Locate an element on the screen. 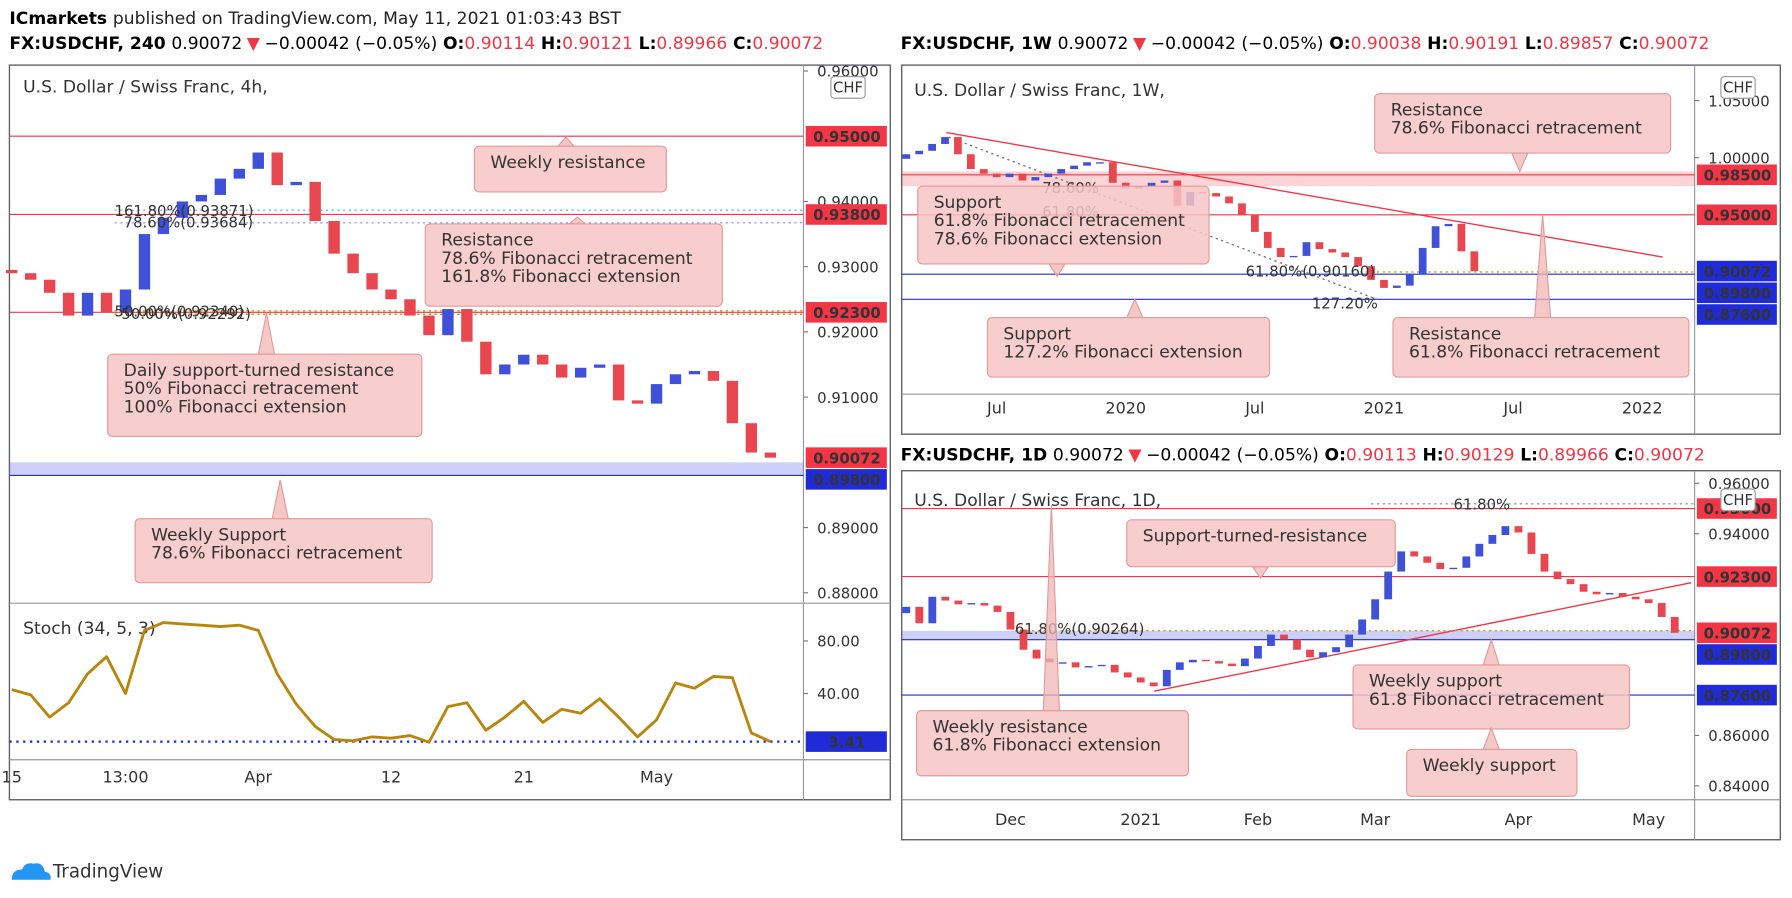  pane-title: U.S. Dollar / Swiss Franc, 4h, is located at coordinates (145, 88).